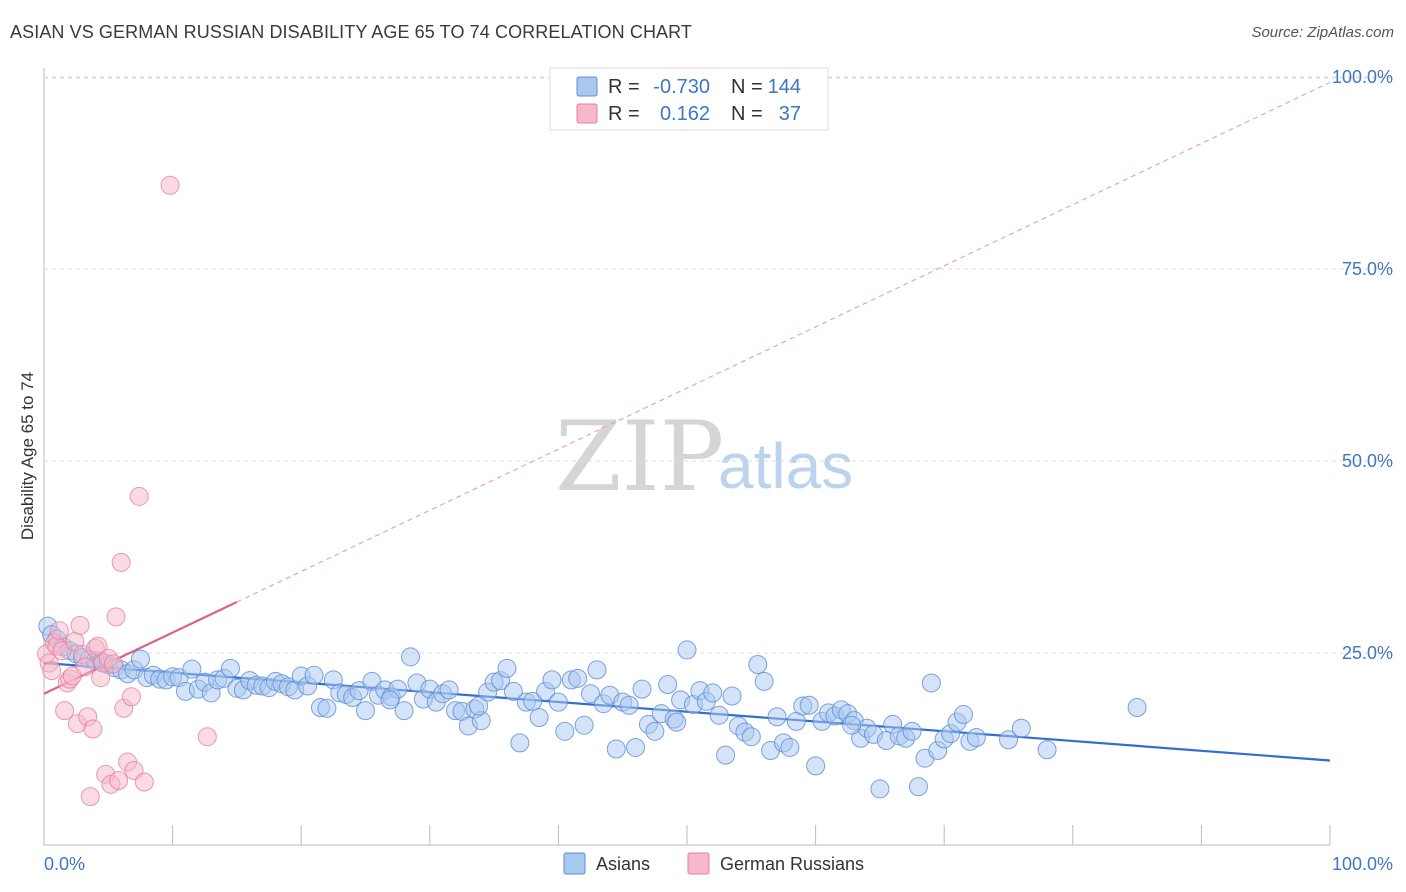  Describe the element at coordinates (1362, 77) in the screenshot. I see `y-tick-label: 100.0%` at that location.